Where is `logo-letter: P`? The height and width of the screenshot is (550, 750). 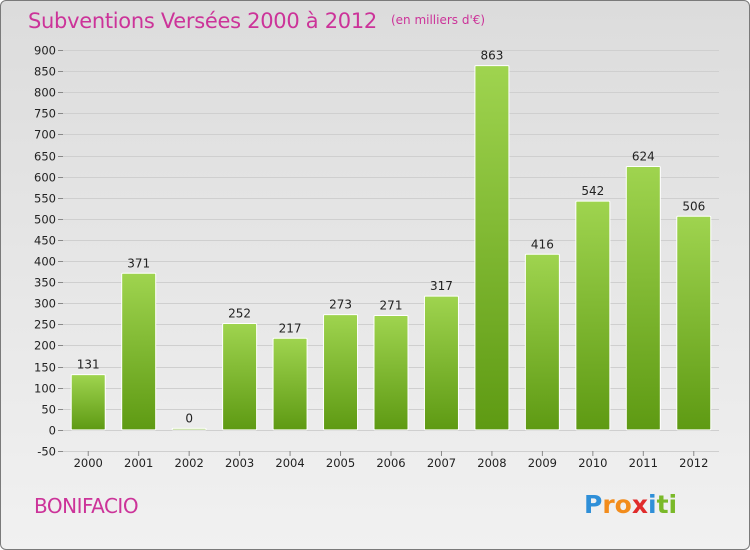
logo-letter: P is located at coordinates (593, 504).